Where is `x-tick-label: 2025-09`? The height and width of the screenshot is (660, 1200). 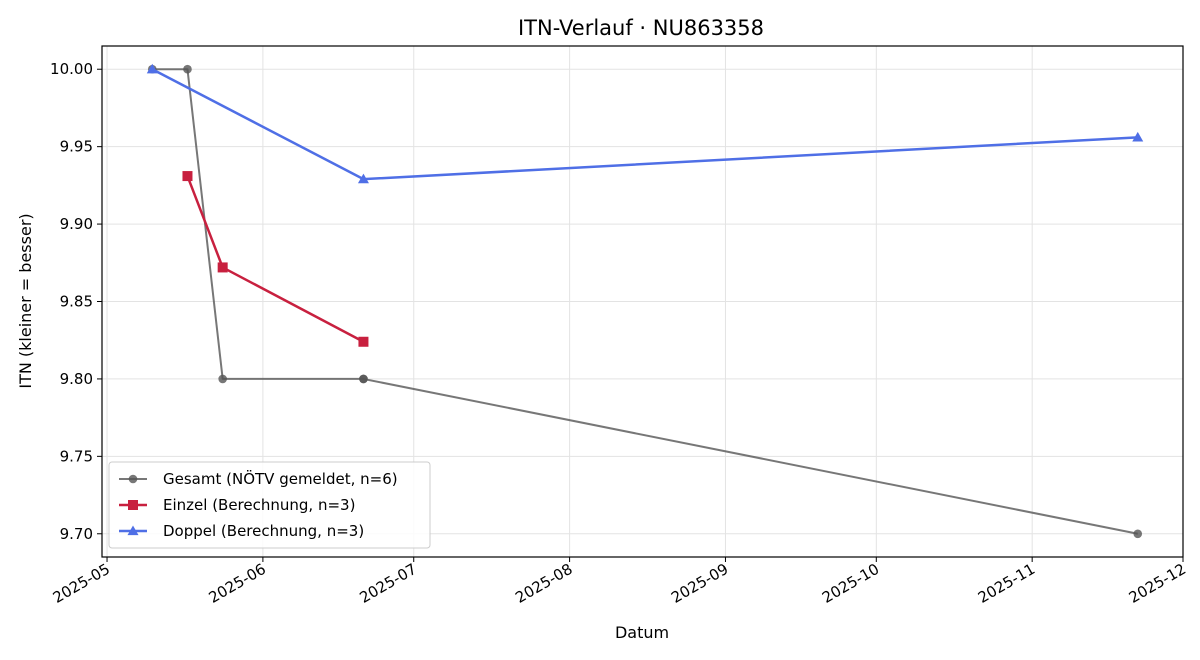
x-tick-label: 2025-09 is located at coordinates (699, 583).